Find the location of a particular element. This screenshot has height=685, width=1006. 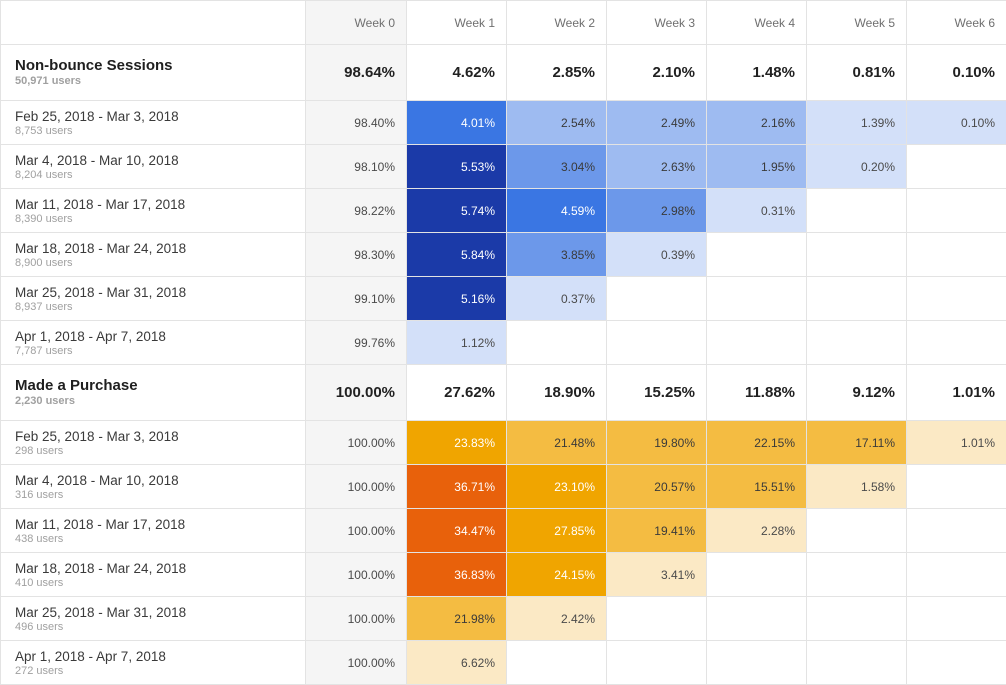

heat-cell: 15.51% is located at coordinates (757, 487).